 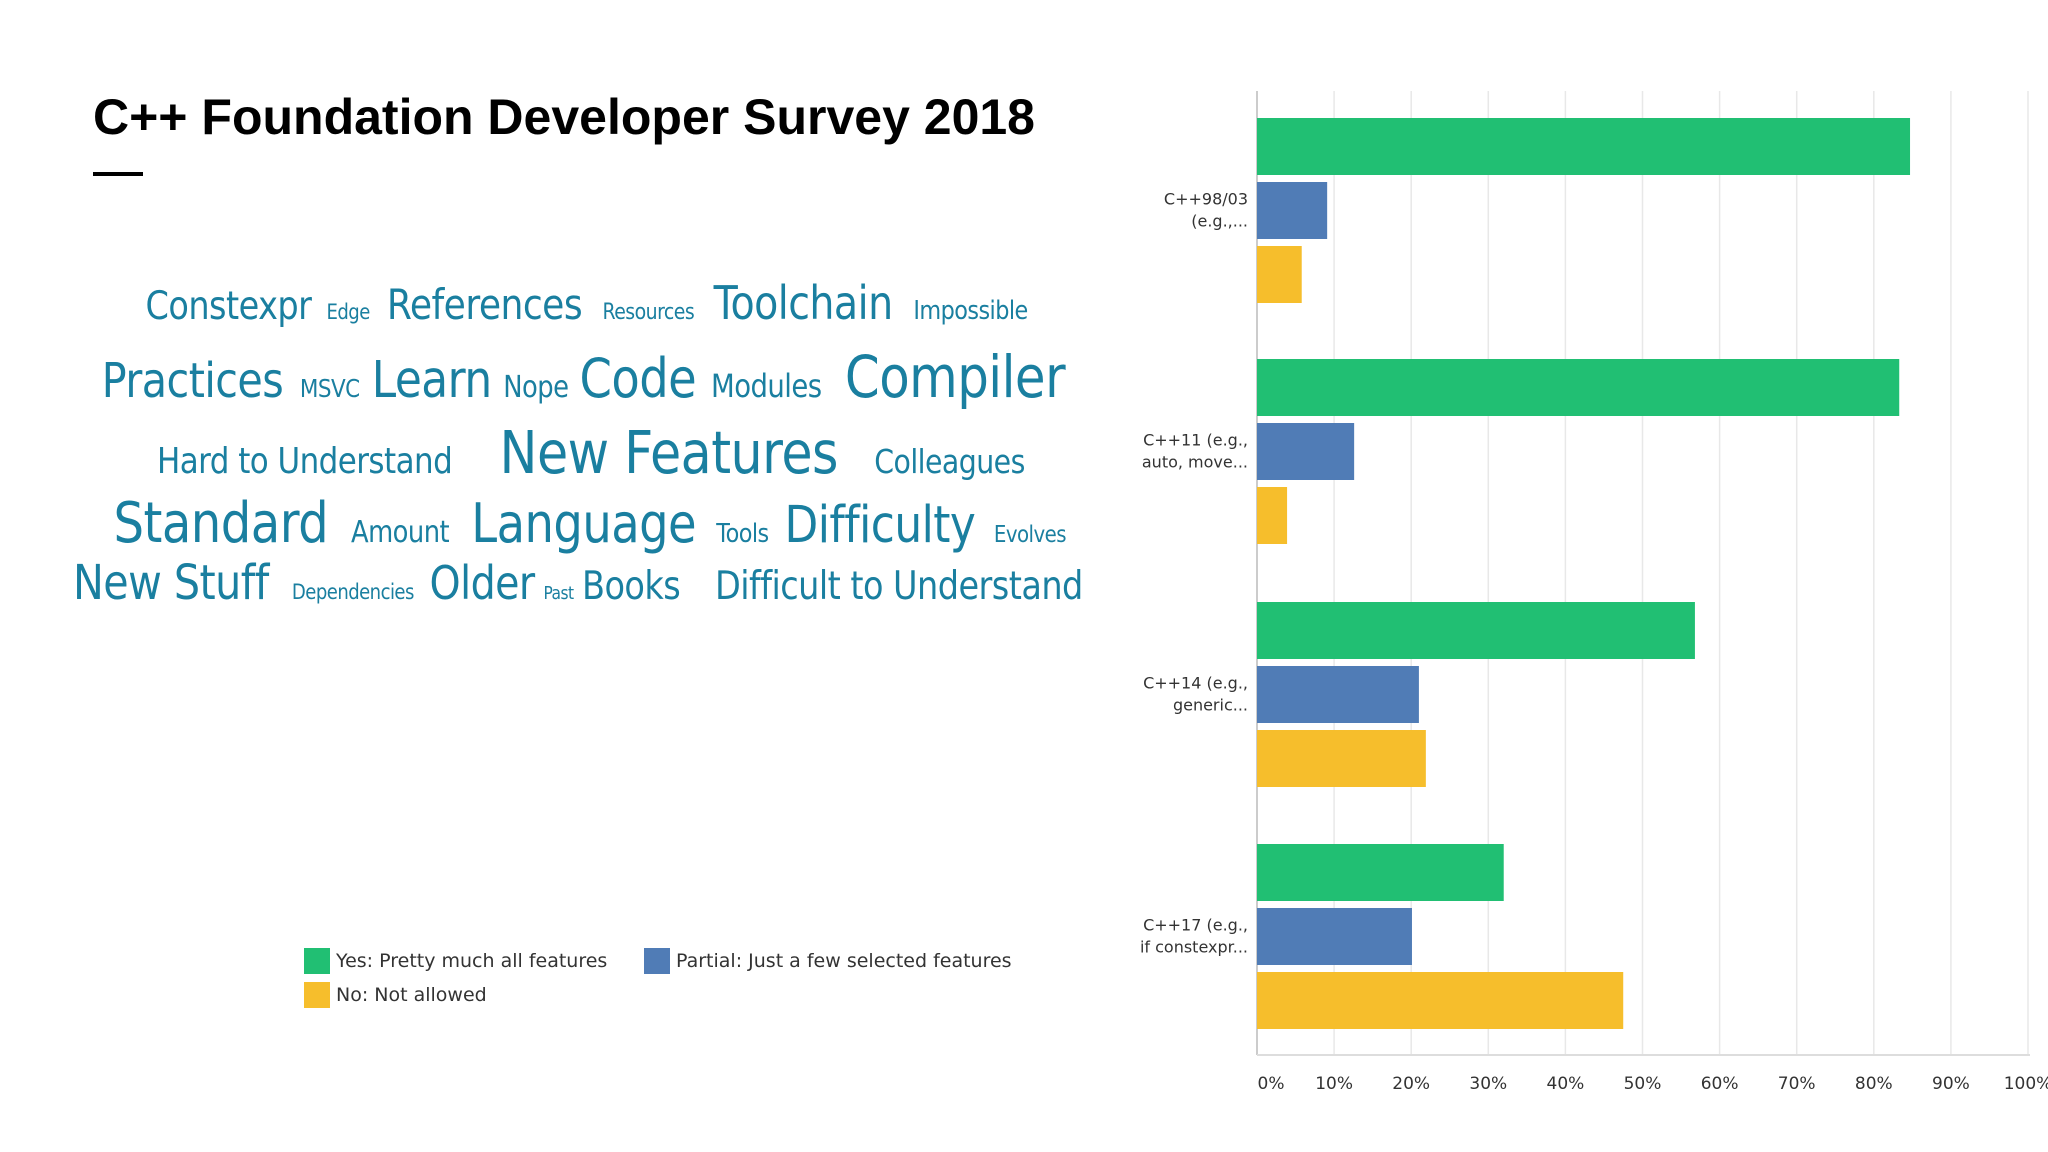 I want to click on word-cloud-word: Standard, so click(x=221, y=523).